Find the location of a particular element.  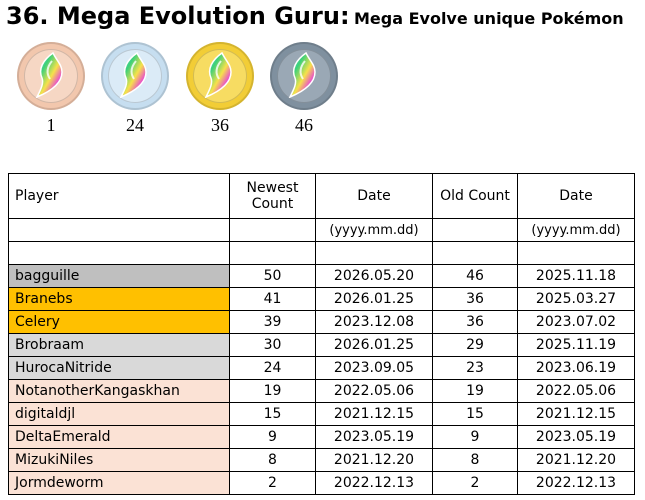

medal-bronze is located at coordinates (51, 76).